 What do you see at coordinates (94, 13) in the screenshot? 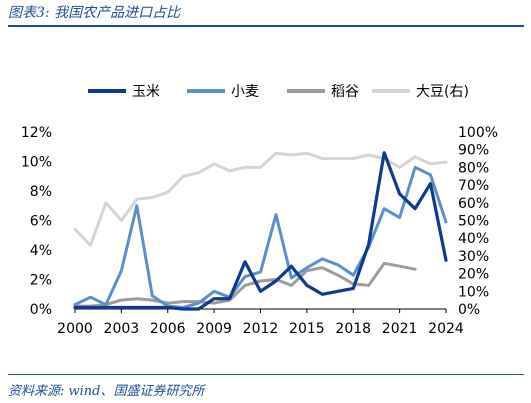
I see `chart-title: 图表3: 我国农产品进口占比` at bounding box center [94, 13].